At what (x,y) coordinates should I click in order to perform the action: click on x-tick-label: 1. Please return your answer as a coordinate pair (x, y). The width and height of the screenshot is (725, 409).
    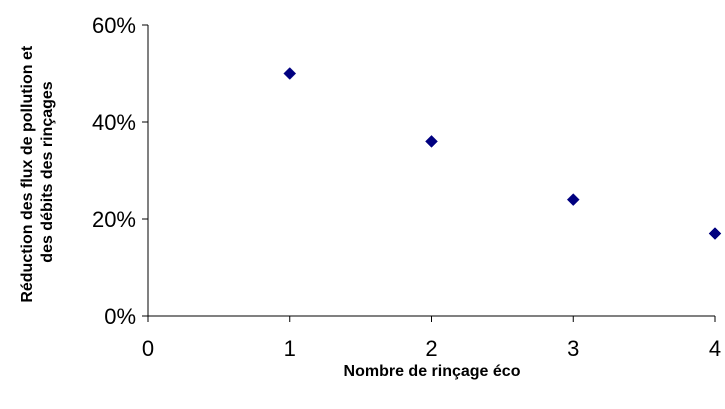
    Looking at the image, I should click on (290, 348).